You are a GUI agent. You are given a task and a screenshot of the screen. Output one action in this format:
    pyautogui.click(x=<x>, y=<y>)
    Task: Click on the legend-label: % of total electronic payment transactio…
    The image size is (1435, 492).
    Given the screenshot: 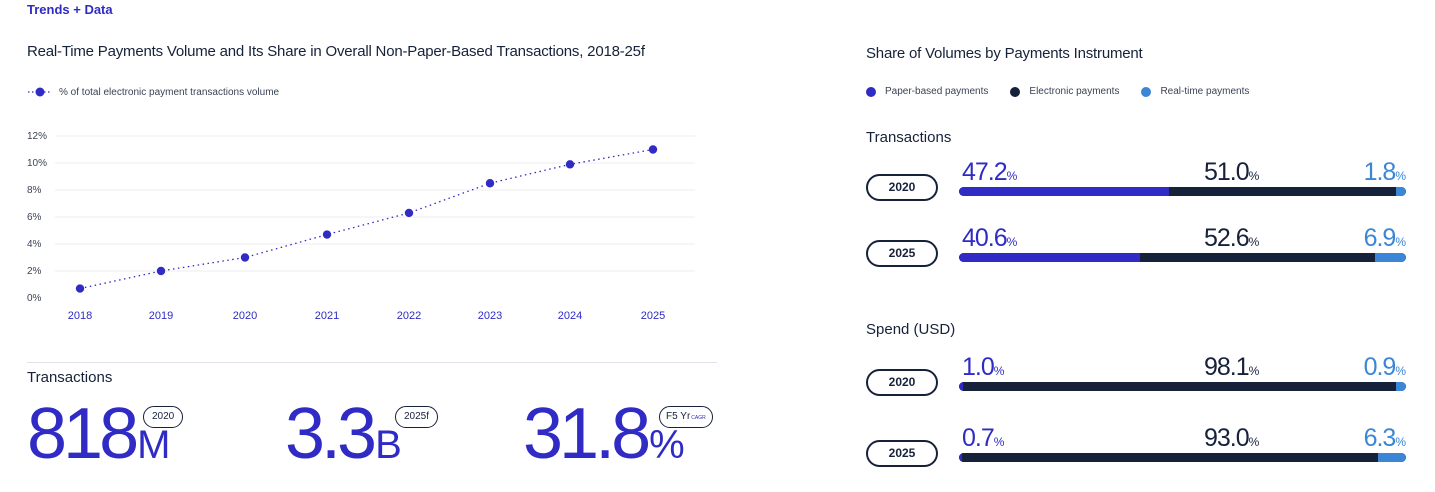 What is the action you would take?
    pyautogui.click(x=169, y=92)
    